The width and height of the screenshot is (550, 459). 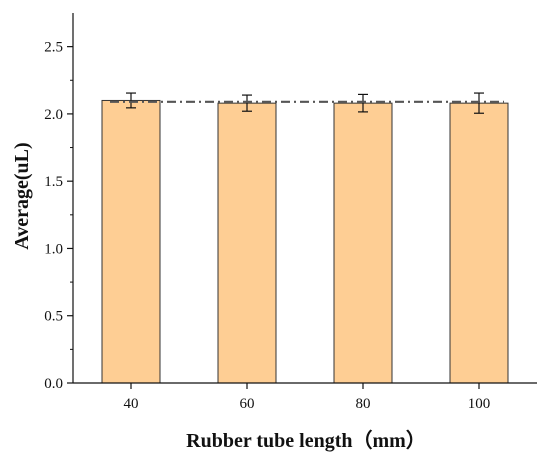 What do you see at coordinates (53, 115) in the screenshot?
I see `y-tick-label: 2.0` at bounding box center [53, 115].